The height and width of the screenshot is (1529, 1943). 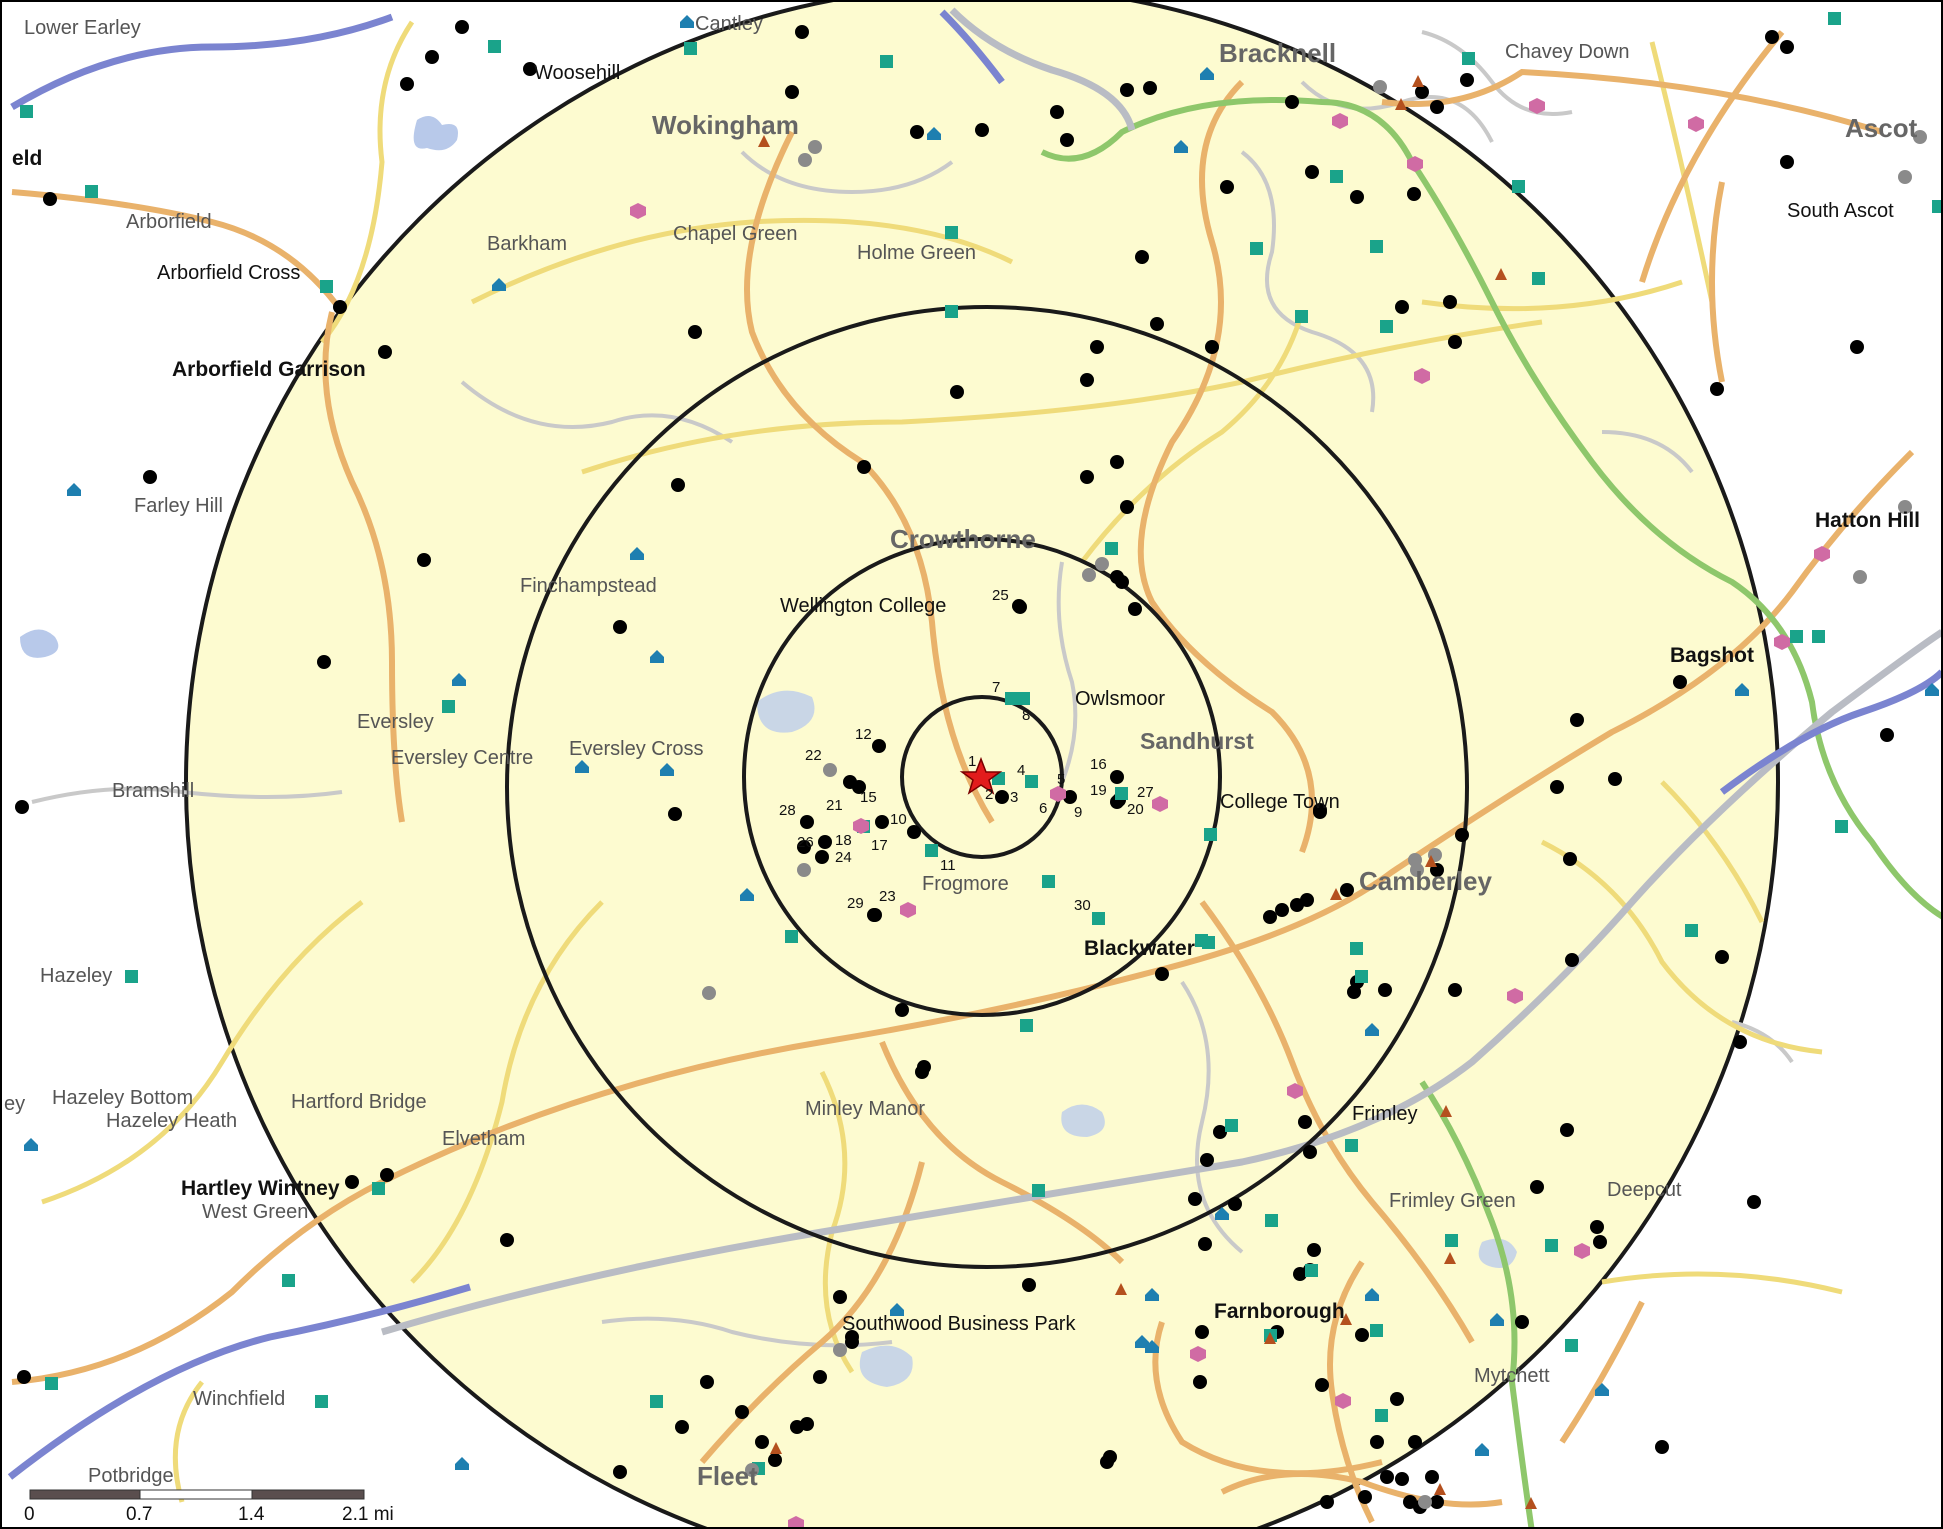 I want to click on site-number-label: 20, so click(x=1135, y=809).